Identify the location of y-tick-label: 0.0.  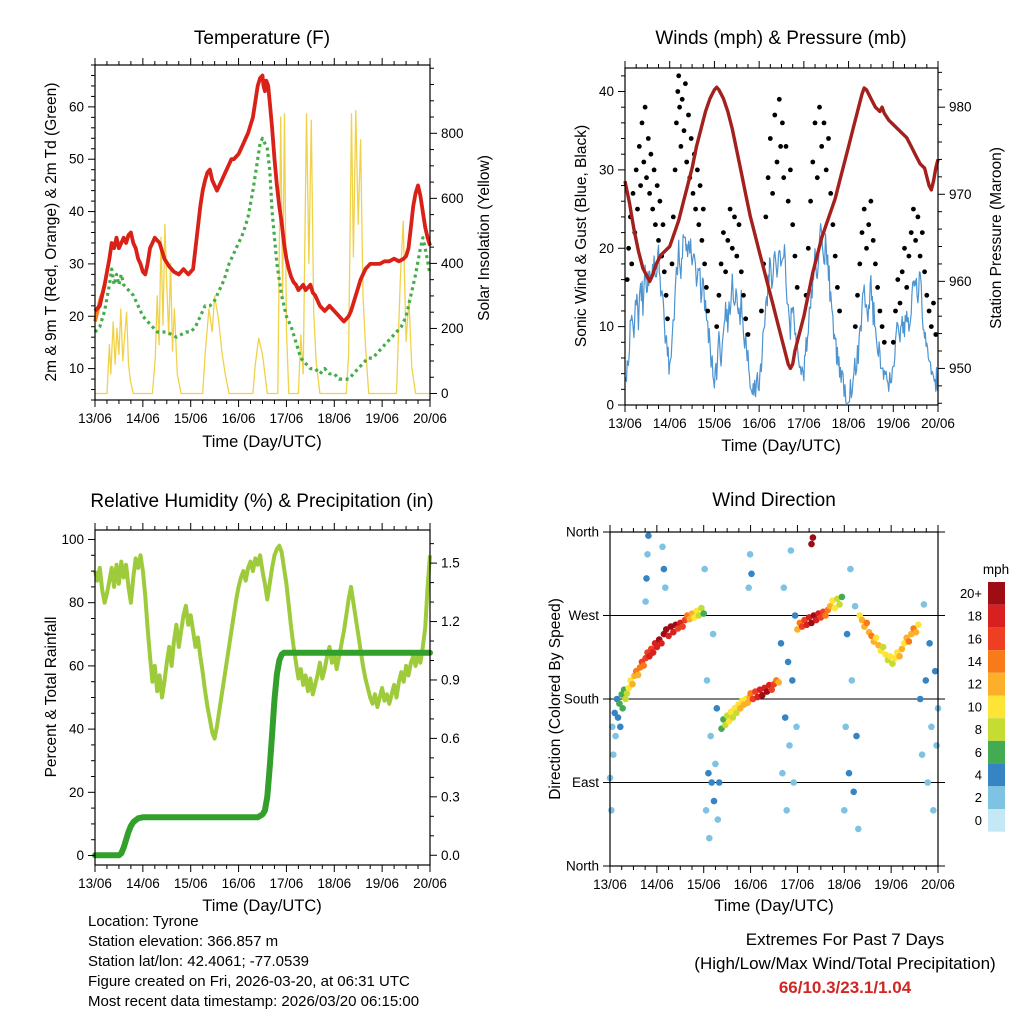
(450, 855).